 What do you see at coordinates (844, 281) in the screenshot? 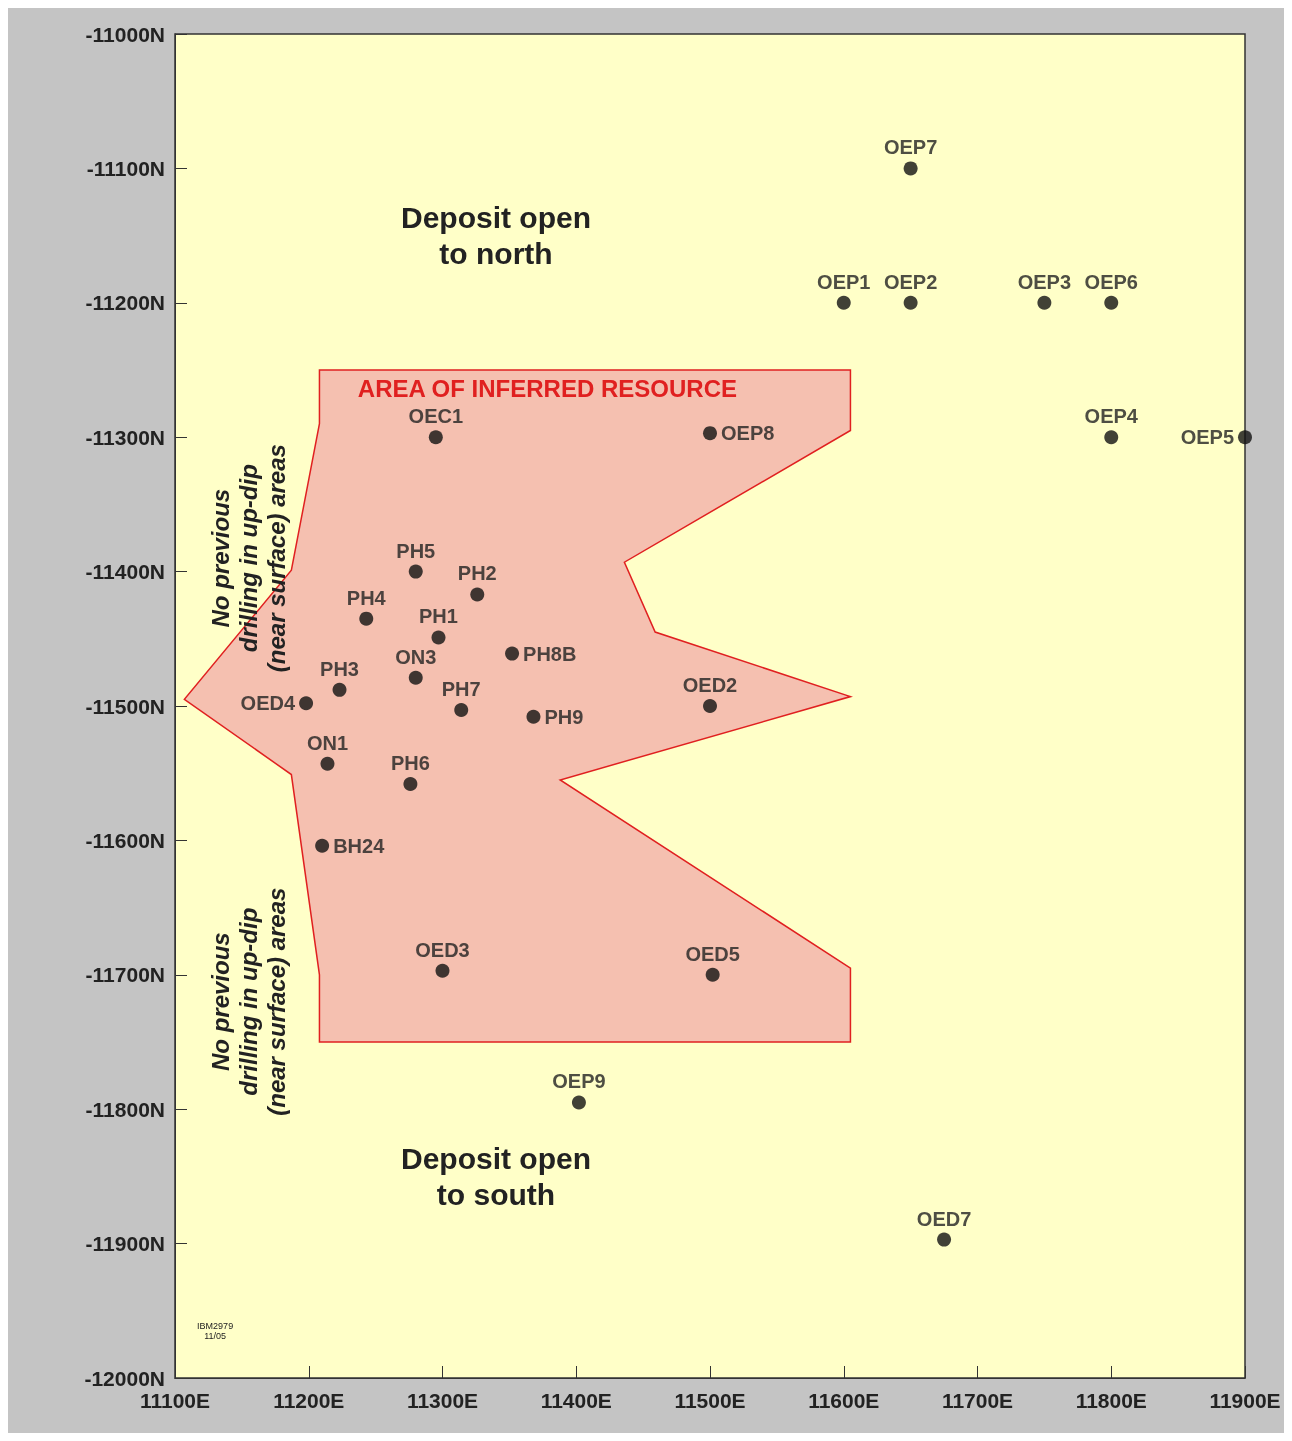
I see `data-label: OEP1` at bounding box center [844, 281].